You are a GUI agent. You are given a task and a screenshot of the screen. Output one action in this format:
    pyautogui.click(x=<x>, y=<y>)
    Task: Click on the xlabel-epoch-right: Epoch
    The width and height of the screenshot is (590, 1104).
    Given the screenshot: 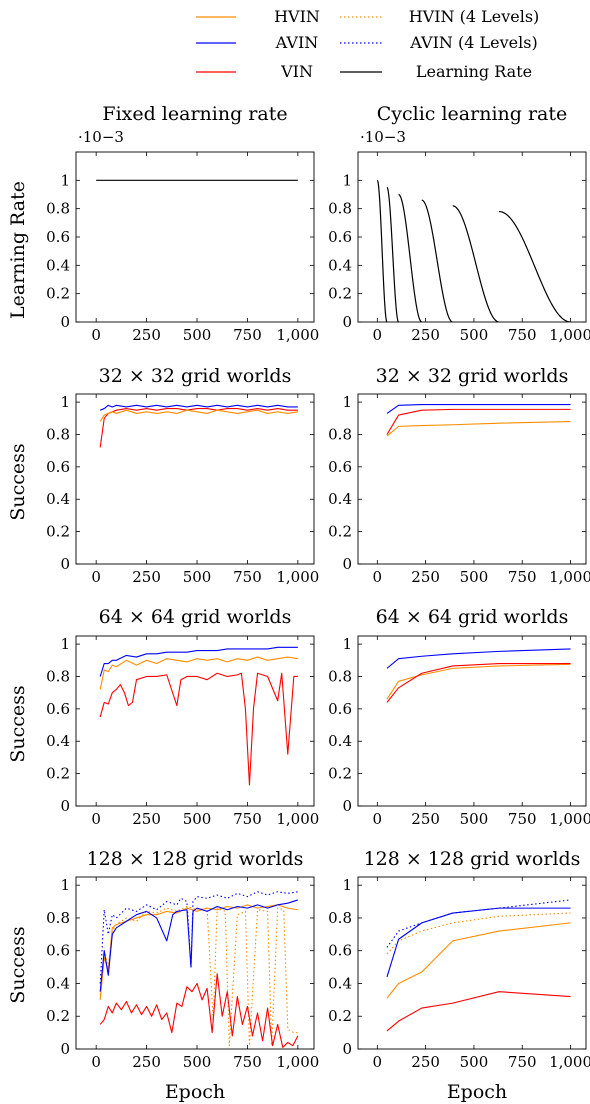 What is the action you would take?
    pyautogui.click(x=477, y=1092)
    